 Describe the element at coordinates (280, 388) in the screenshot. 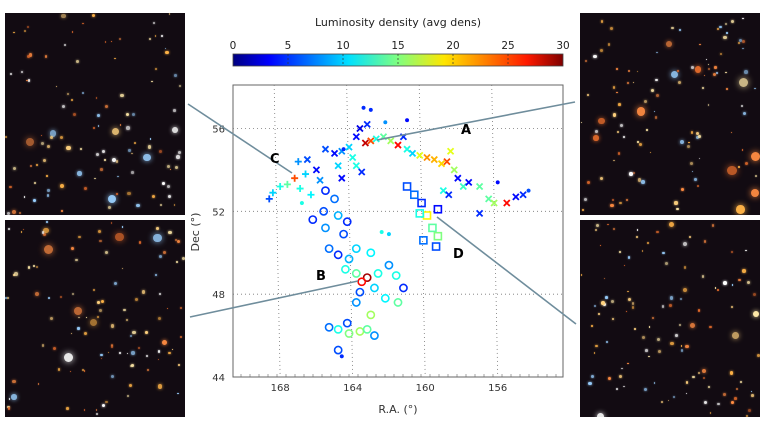

I see `x-tick-label: 168` at that location.